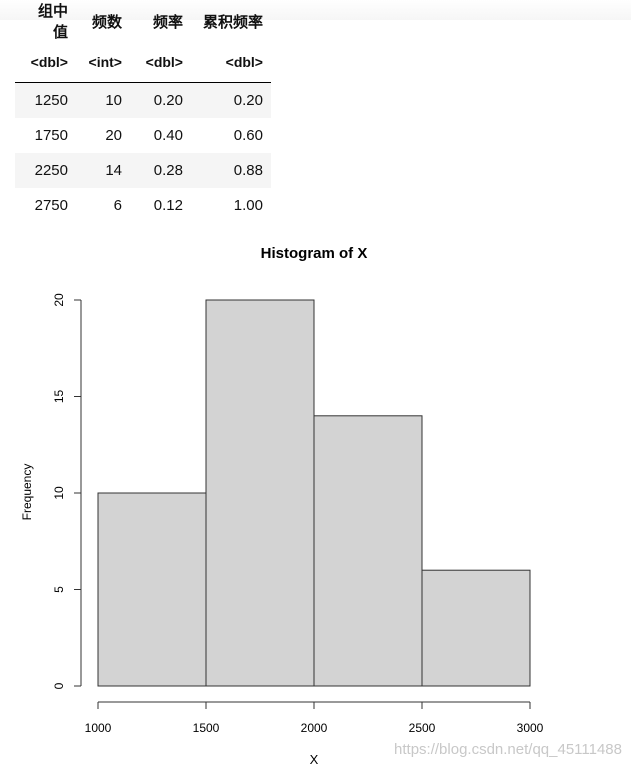 This screenshot has width=631, height=768. I want to click on table-row: 1750 20 0.40 0.60, so click(143, 135).